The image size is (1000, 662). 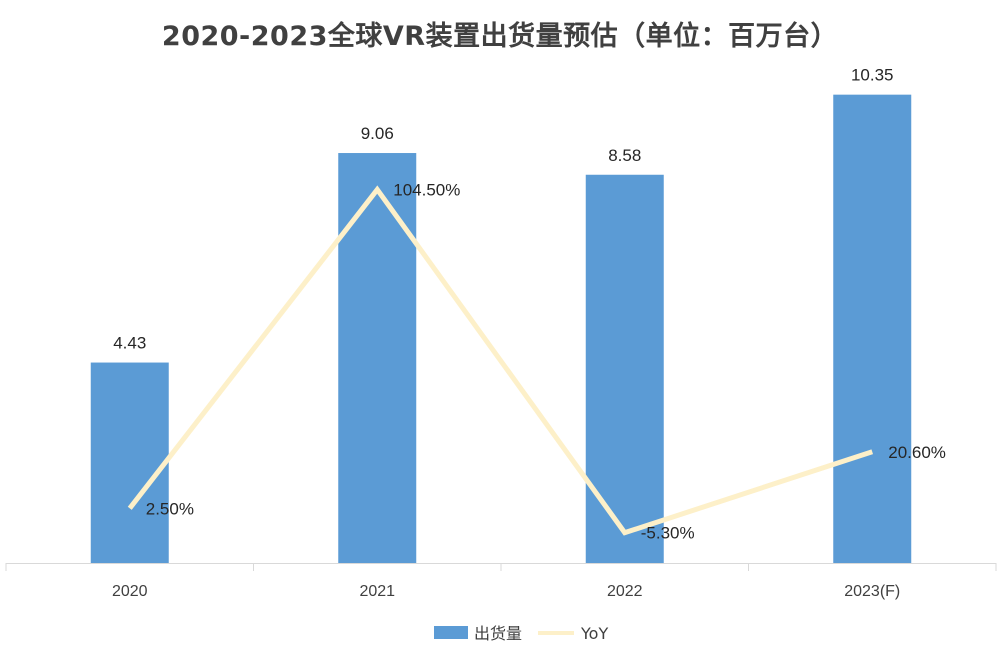 I want to click on legend: 出货量 YoY, so click(x=521, y=633).